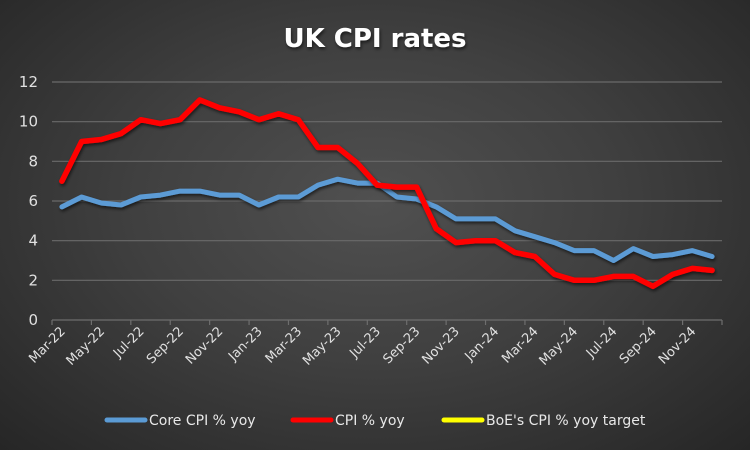 This screenshot has height=450, width=750. What do you see at coordinates (322, 346) in the screenshot?
I see `x-tick-label: May-23` at bounding box center [322, 346].